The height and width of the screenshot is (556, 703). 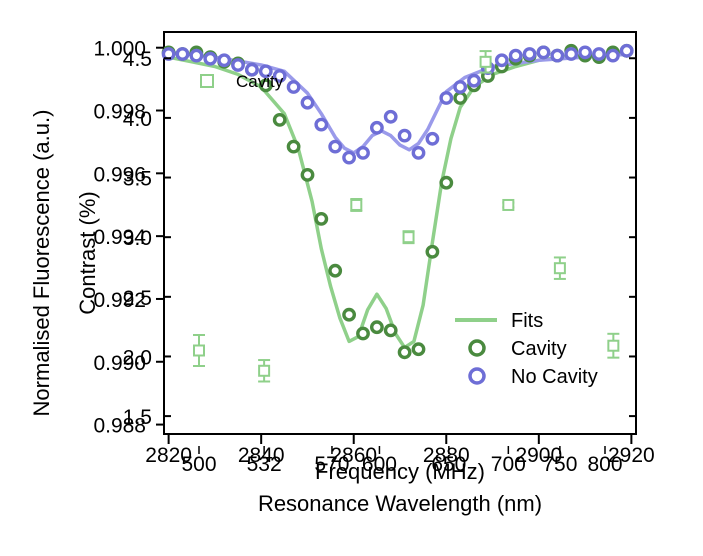 What do you see at coordinates (539, 349) in the screenshot?
I see `legend-cavity-label: Cavity` at bounding box center [539, 349].